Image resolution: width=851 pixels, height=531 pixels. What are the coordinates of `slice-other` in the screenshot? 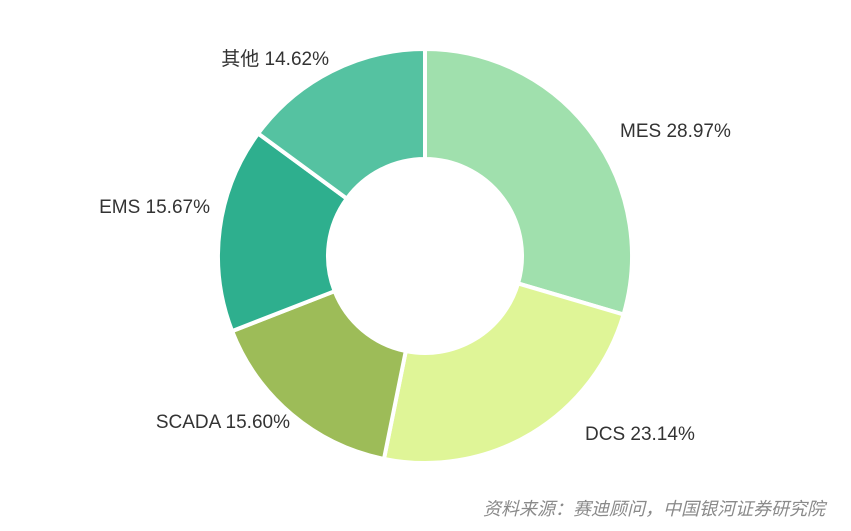 It's located at (341, 124).